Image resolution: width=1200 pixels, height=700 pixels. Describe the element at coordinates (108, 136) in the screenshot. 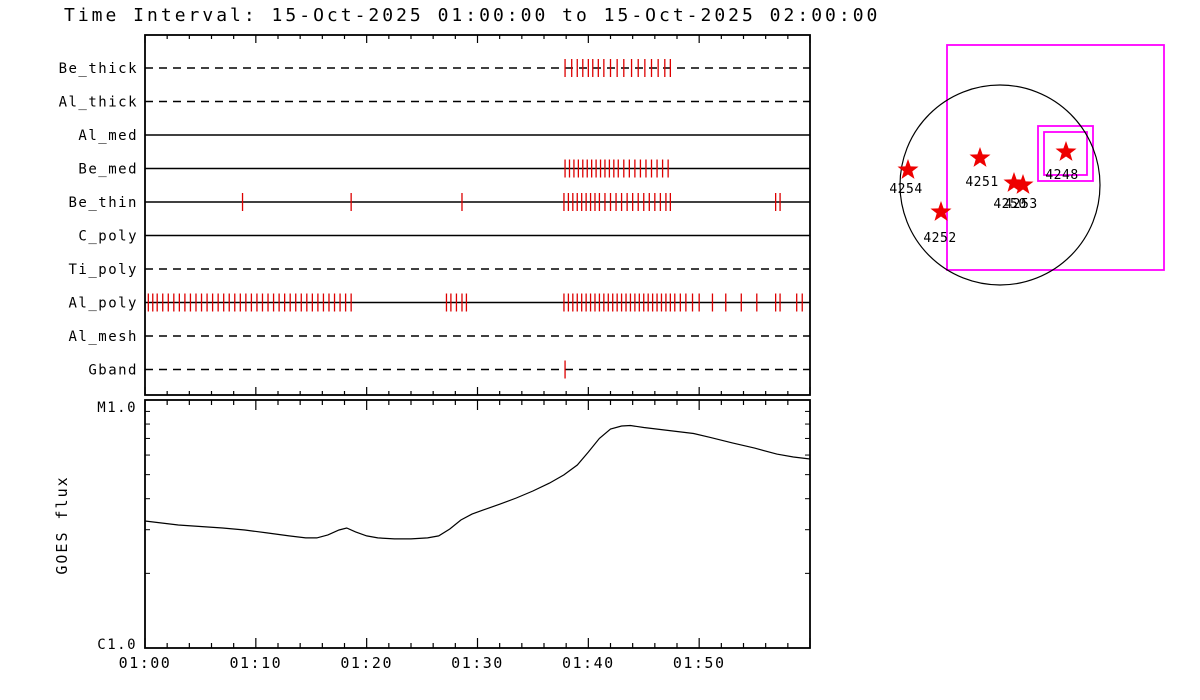

I see `filter-label-Al_med: Al_med` at that location.